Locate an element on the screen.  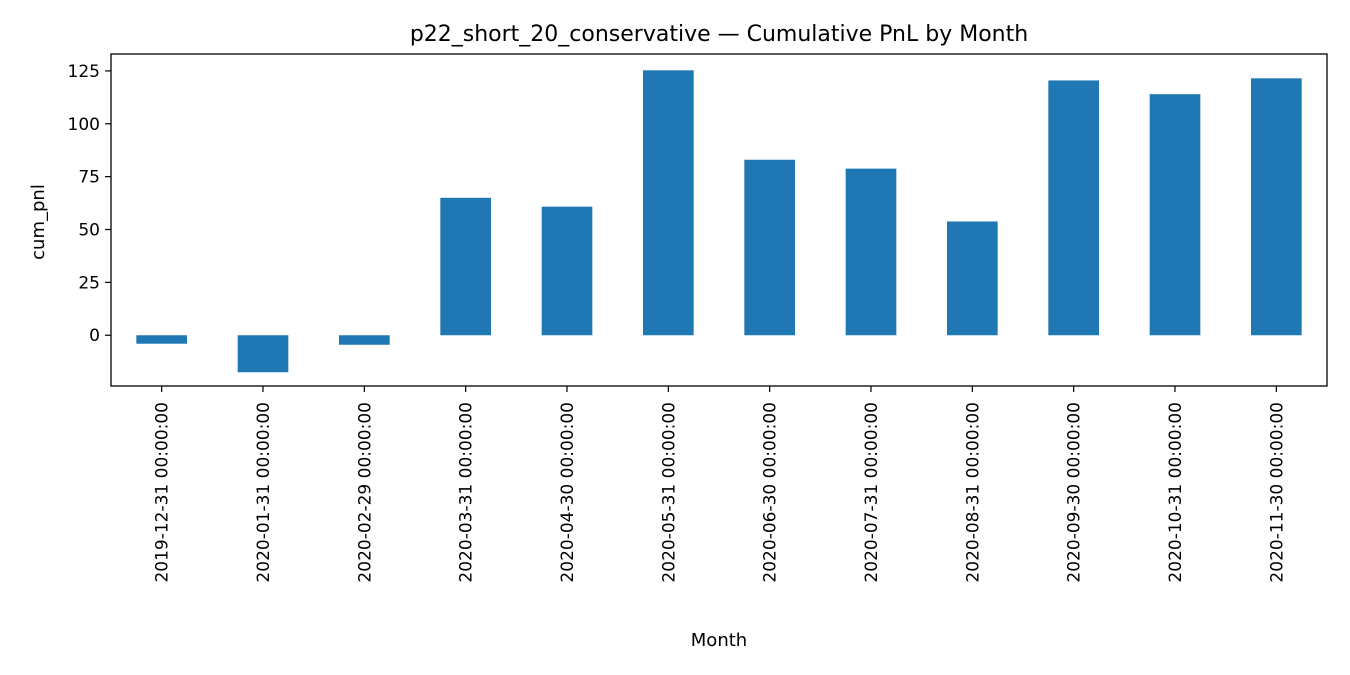
x-tick-label: 2020-08-31 00:00:00 is located at coordinates (973, 492).